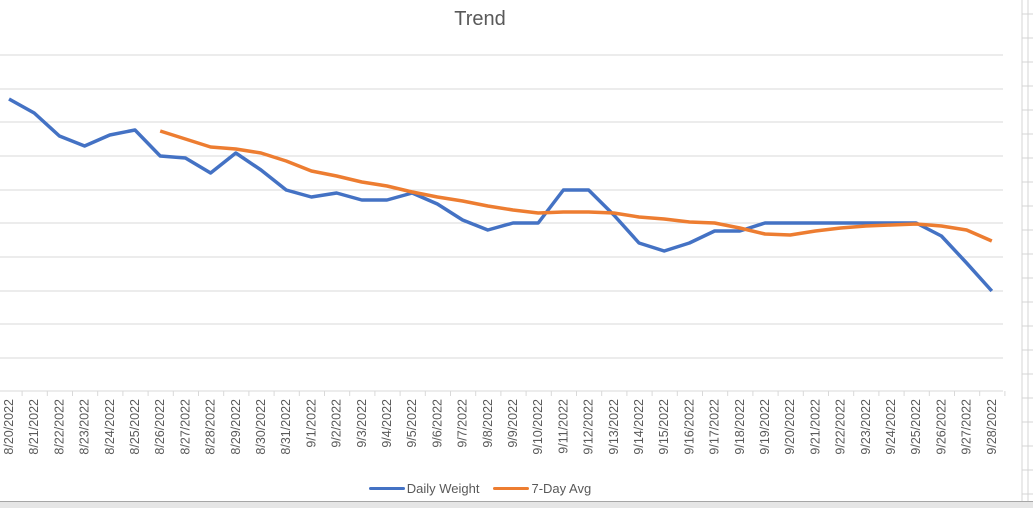 The width and height of the screenshot is (1033, 508). I want to click on x-tick-label: 9/17/2022, so click(715, 427).